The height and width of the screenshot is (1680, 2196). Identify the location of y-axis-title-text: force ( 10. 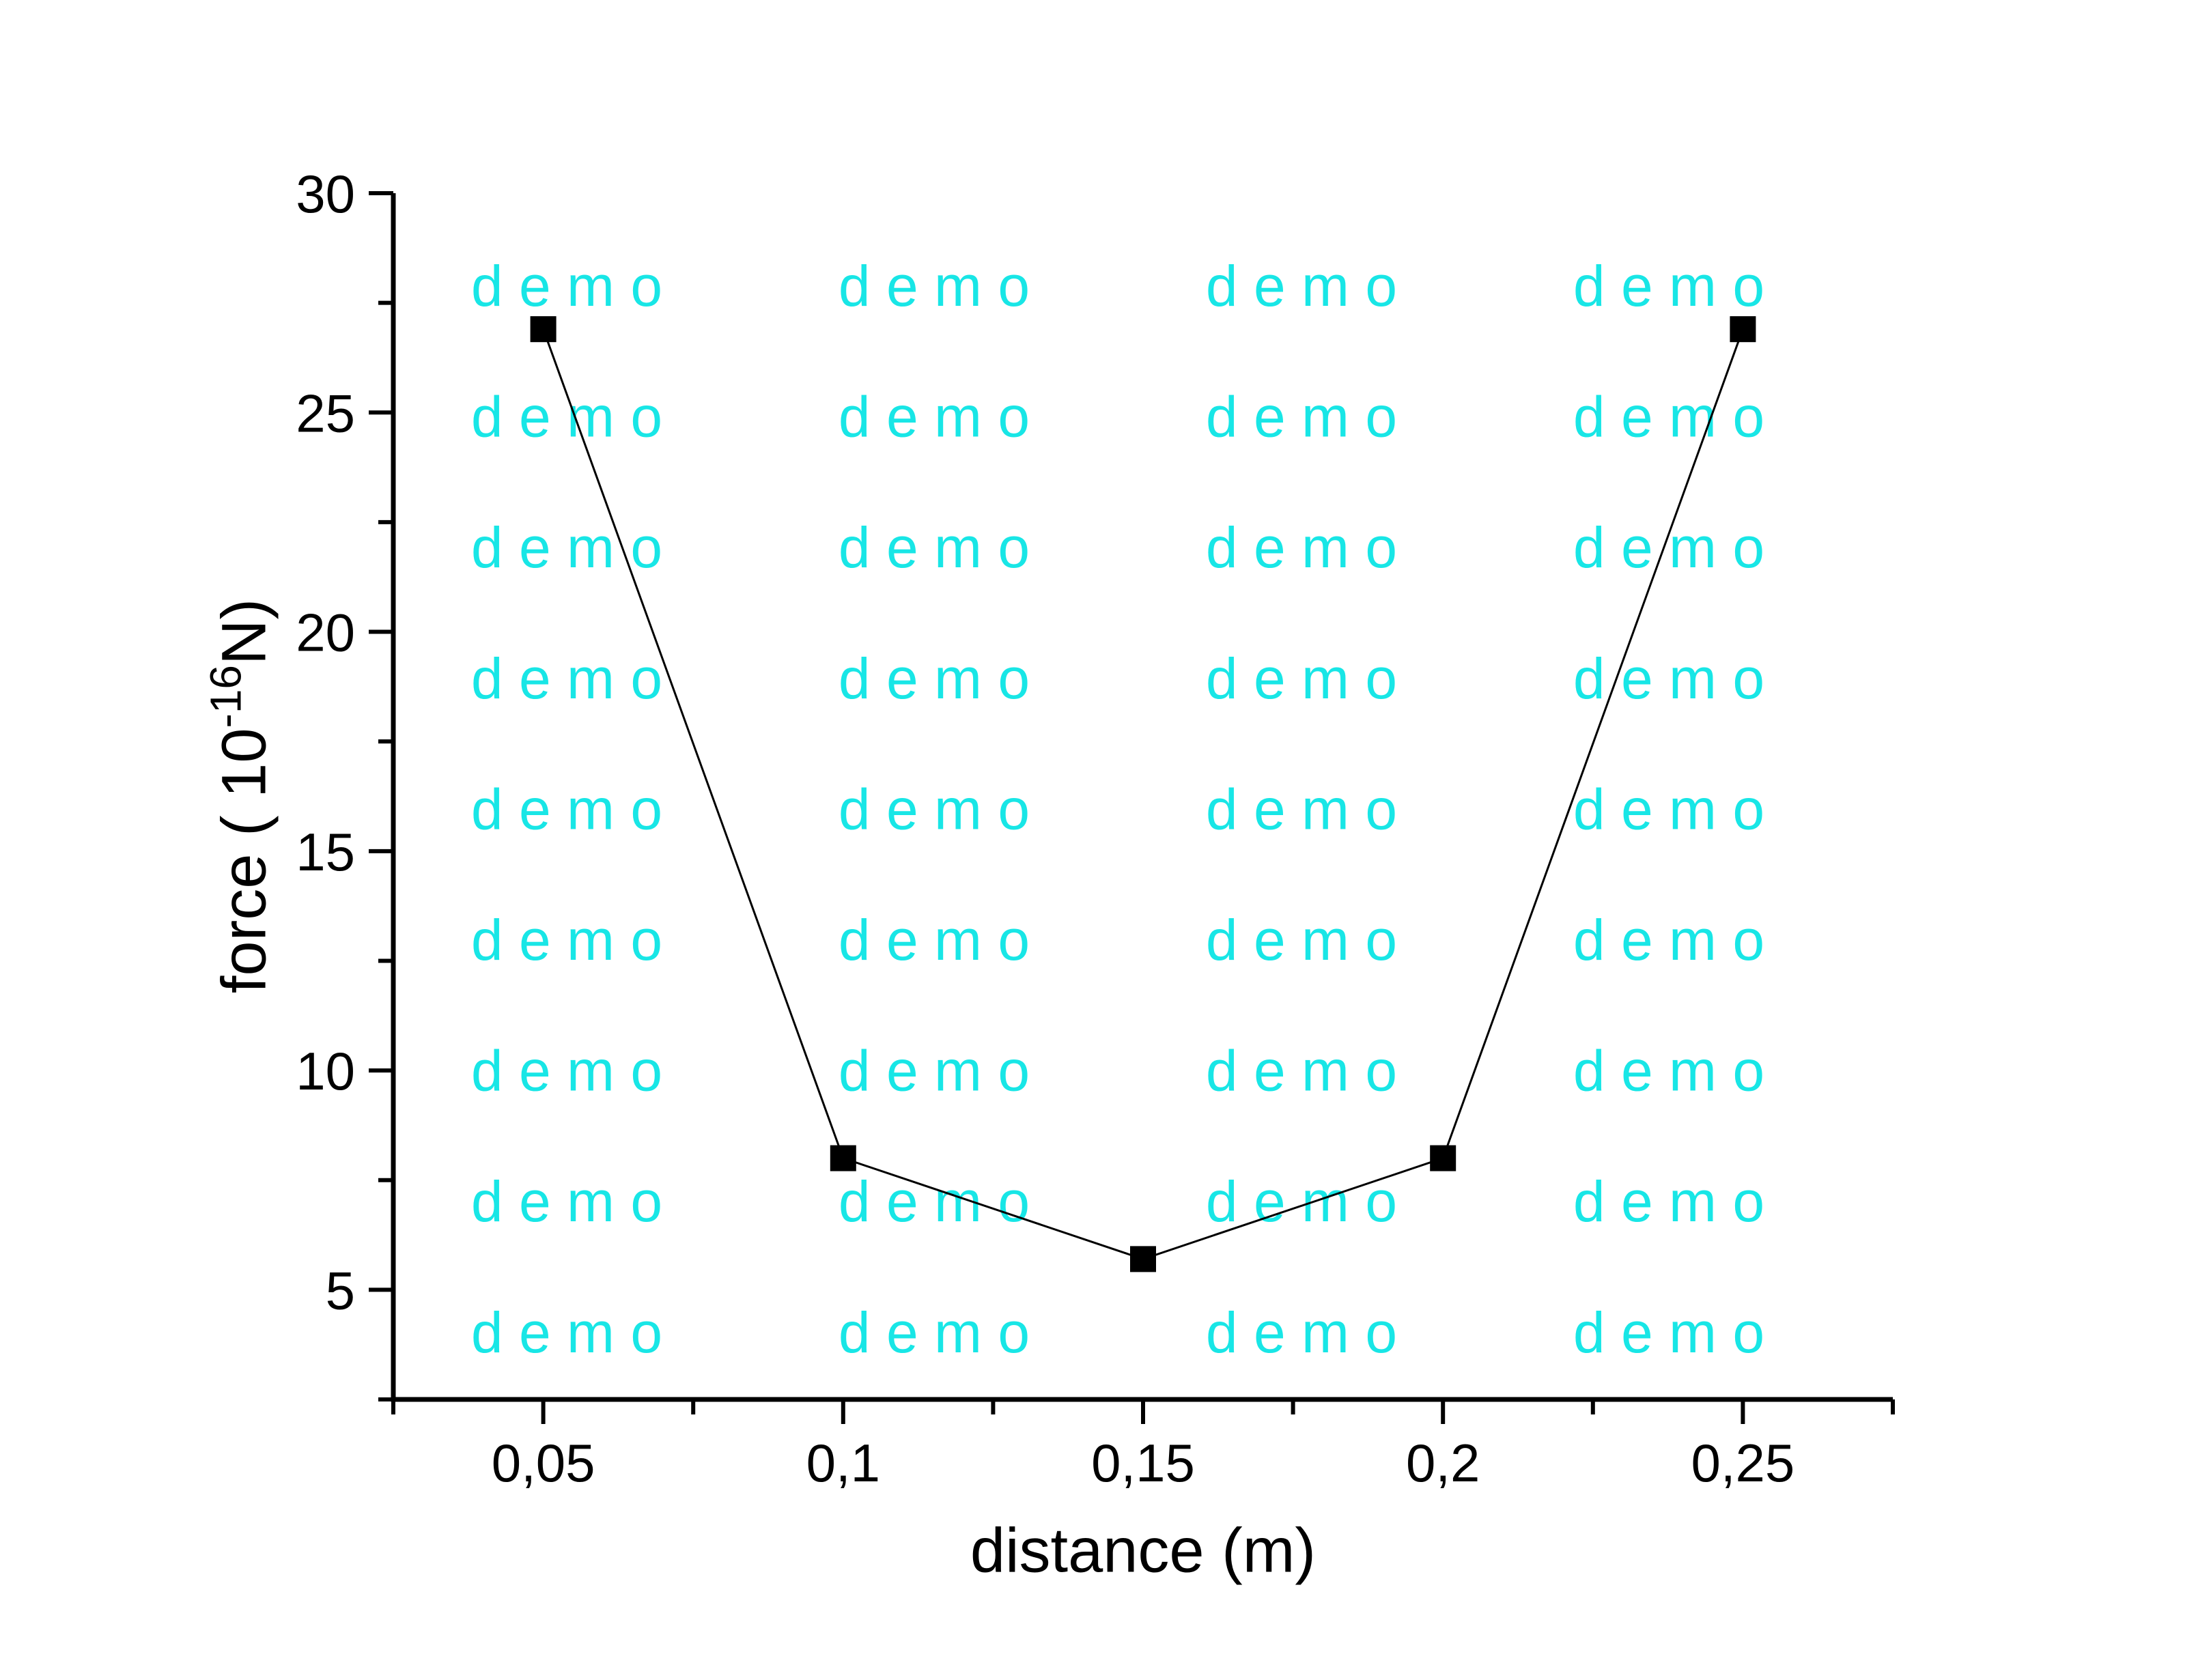
(244, 861).